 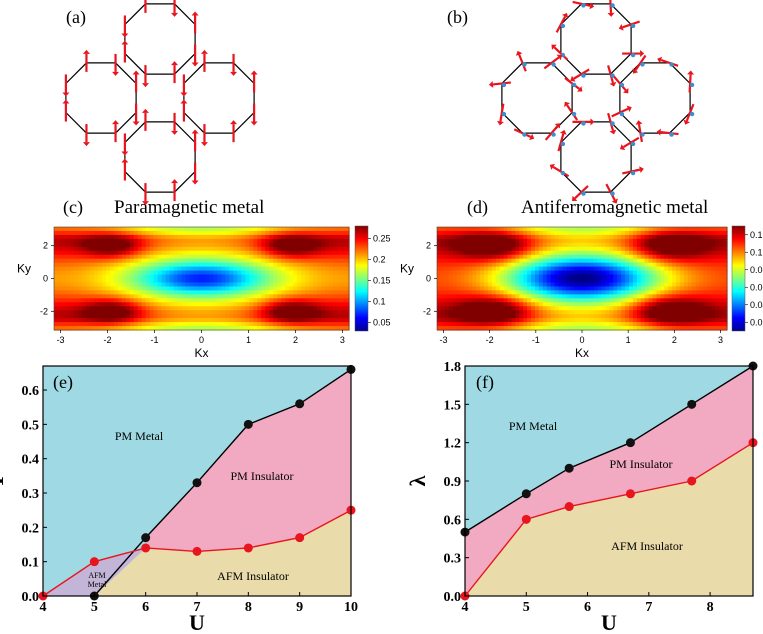 I want to click on lattice-octagon, so click(x=101, y=98).